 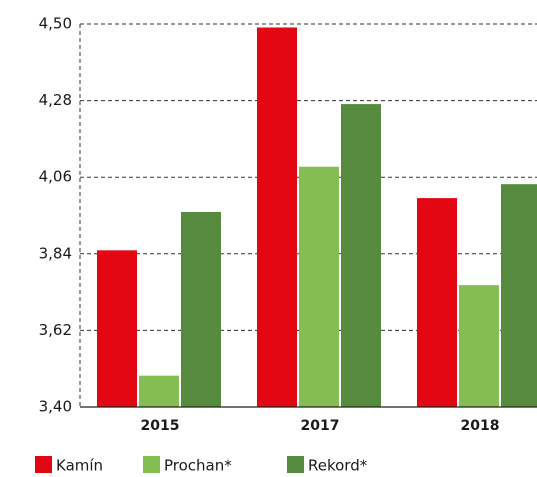 What do you see at coordinates (55, 253) in the screenshot?
I see `y-tick-label: 3,84` at bounding box center [55, 253].